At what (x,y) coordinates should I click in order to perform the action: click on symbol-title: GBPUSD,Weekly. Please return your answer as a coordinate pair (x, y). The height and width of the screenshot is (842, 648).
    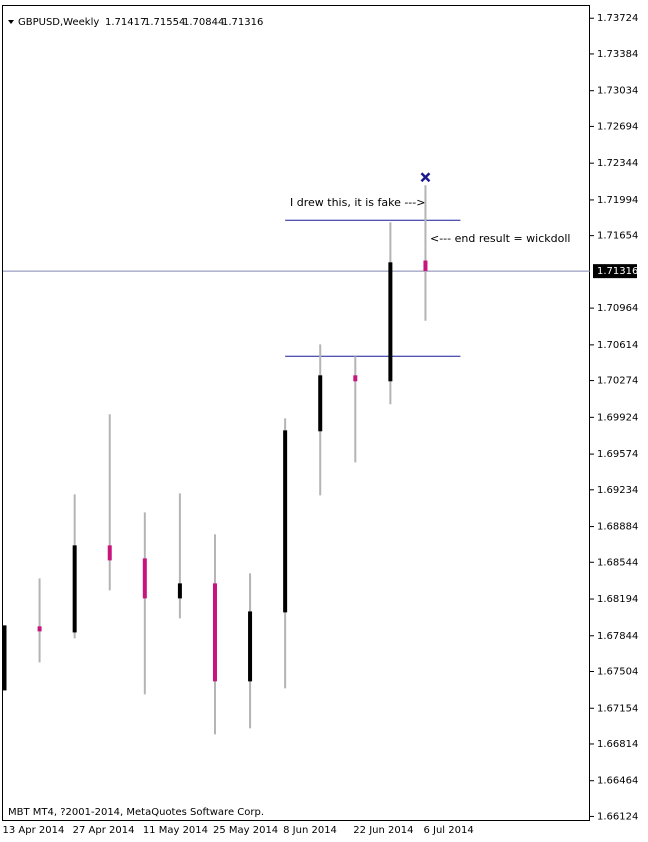
    Looking at the image, I should click on (58, 22).